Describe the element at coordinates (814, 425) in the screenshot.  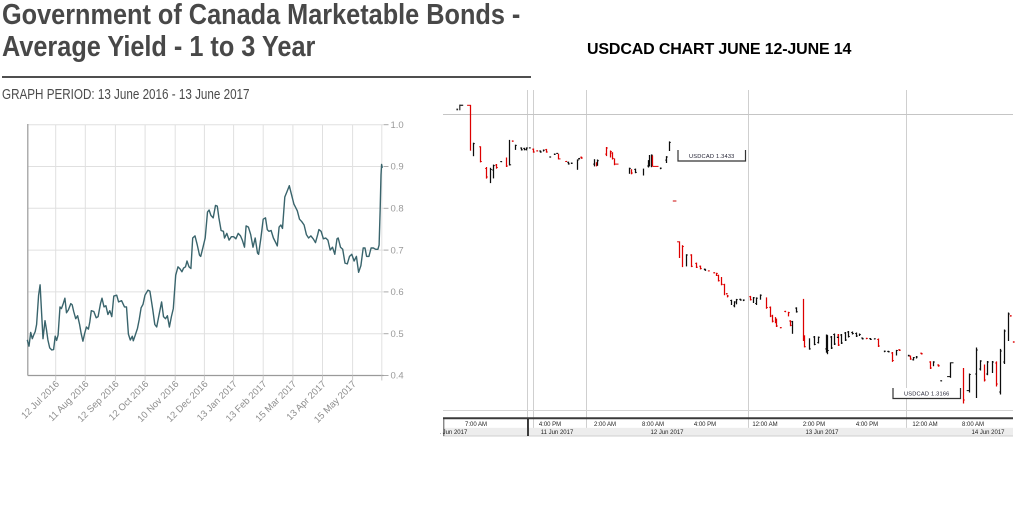
I see `svg-text: 2:00 PM` at that location.